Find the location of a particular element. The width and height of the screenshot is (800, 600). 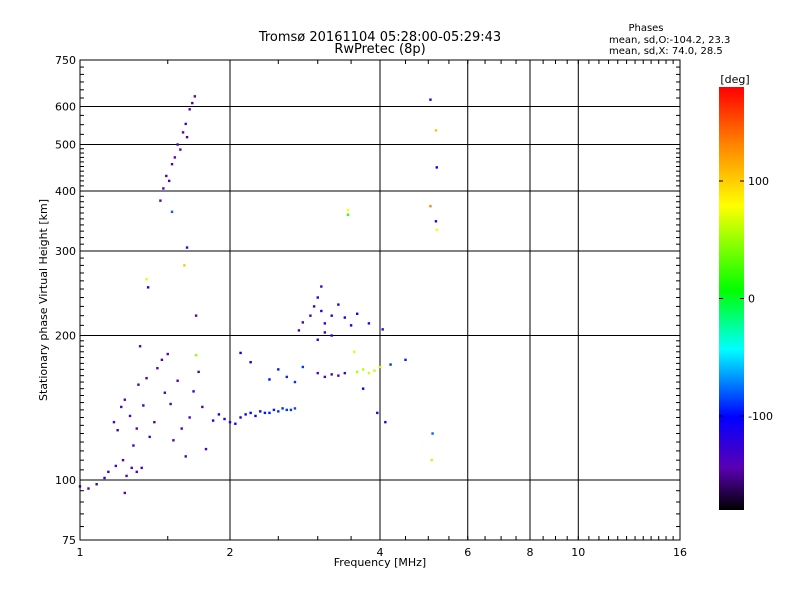

y-axis-label: Stationary phase Virtual Height [km] is located at coordinates (43, 300).